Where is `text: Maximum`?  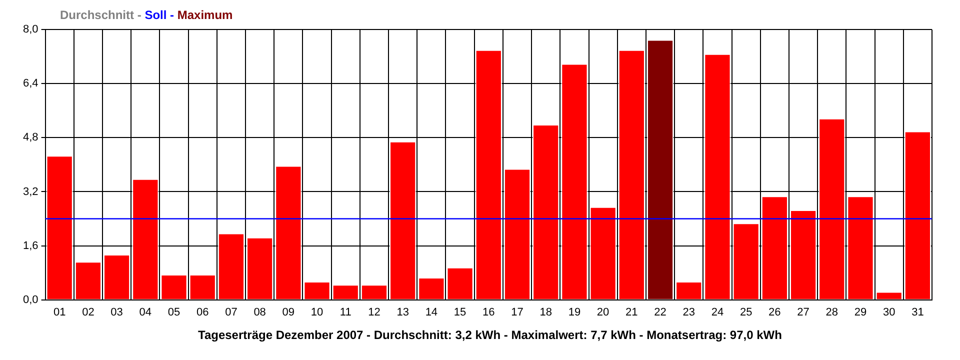 text: Maximum is located at coordinates (205, 15).